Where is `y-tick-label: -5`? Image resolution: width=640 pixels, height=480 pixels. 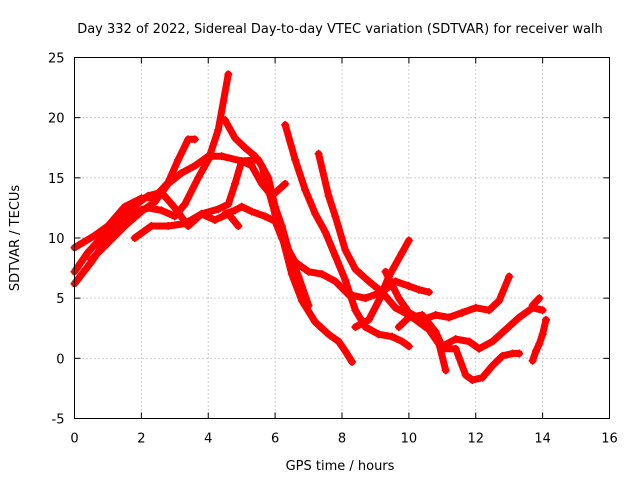 y-tick-label: -5 is located at coordinates (58, 420).